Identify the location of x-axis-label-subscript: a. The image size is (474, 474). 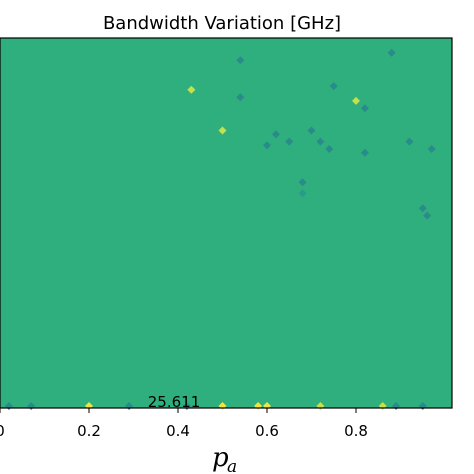
(232, 465).